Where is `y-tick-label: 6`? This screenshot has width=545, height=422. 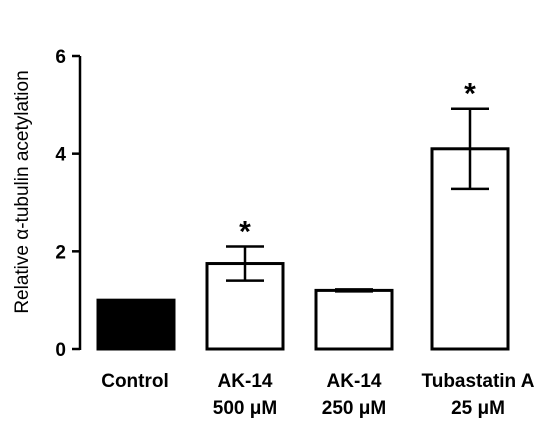
y-tick-label: 6 is located at coordinates (60, 57).